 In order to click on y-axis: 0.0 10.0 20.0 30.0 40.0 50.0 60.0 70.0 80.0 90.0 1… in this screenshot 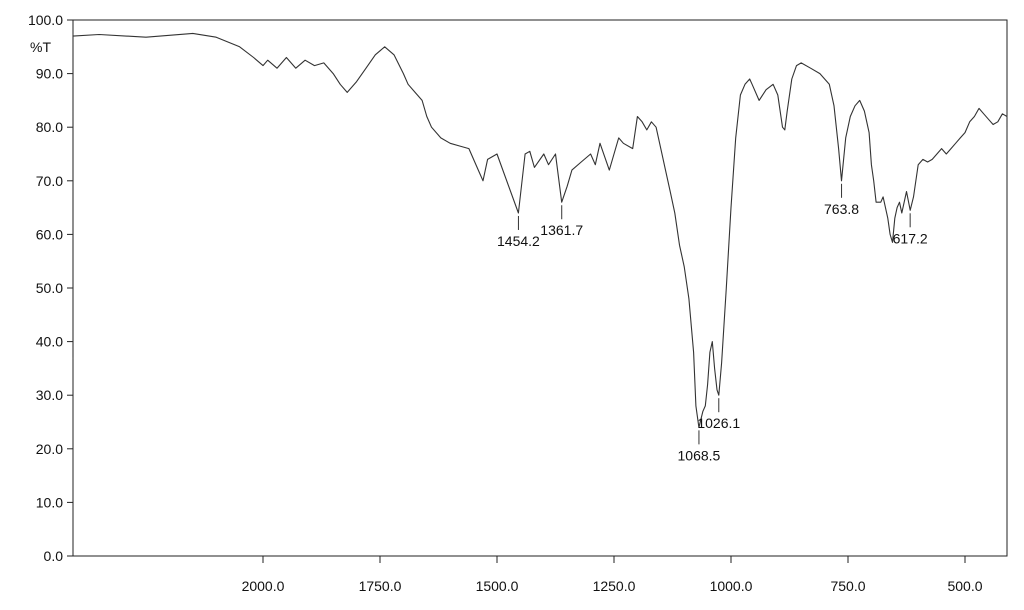, I will do `click(50, 288)`.